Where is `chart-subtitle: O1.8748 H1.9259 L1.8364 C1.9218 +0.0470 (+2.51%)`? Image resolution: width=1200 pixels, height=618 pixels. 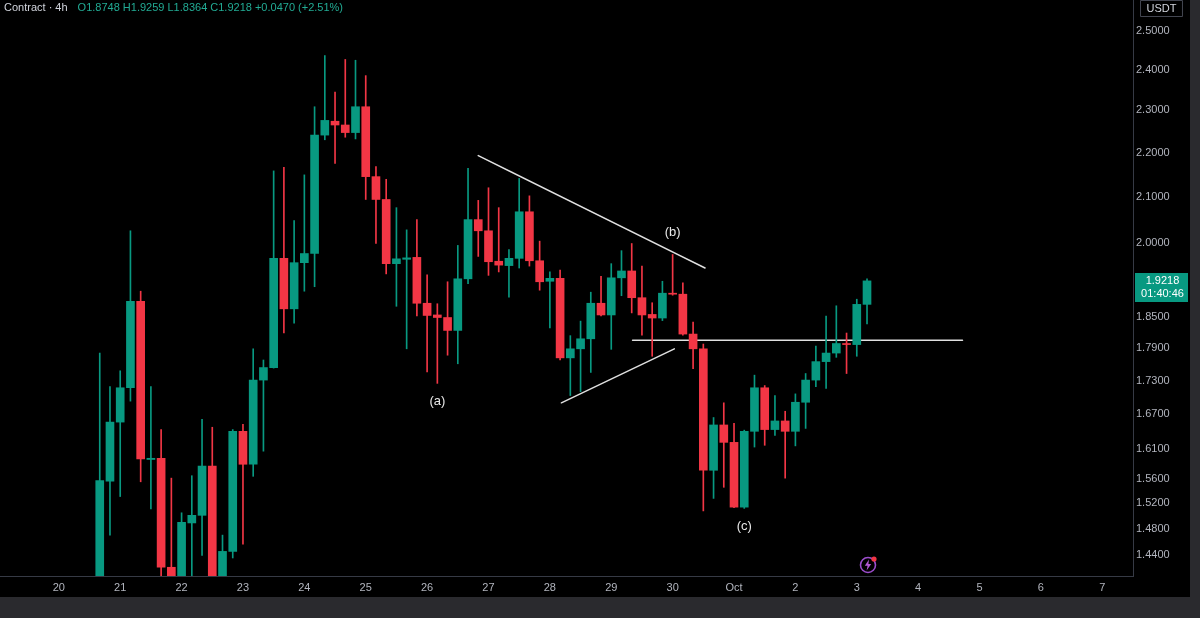 chart-subtitle: O1.8748 H1.9259 L1.8364 C1.9218 +0.0470 (+2.51%) is located at coordinates (210, 7).